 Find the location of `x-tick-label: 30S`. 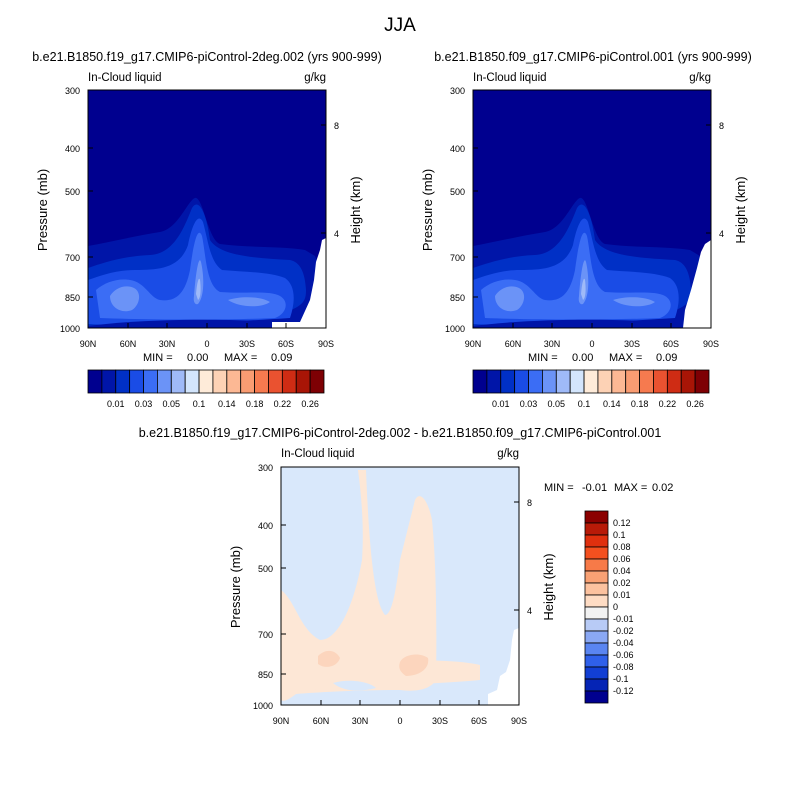

x-tick-label: 30S is located at coordinates (440, 721).